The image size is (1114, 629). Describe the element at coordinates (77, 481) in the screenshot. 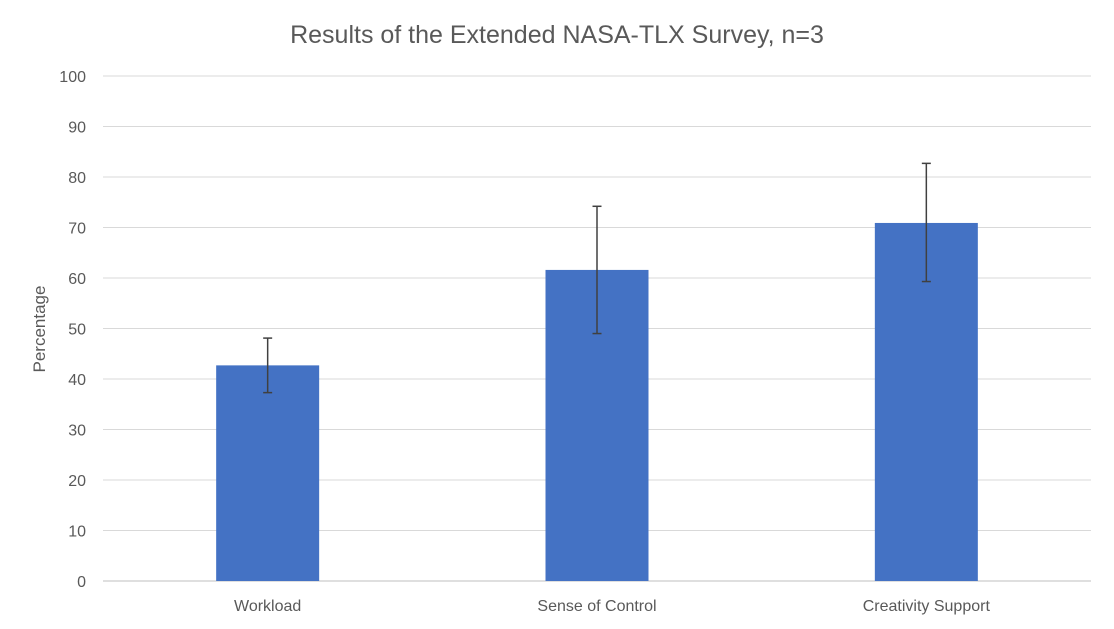

I see `y-tick-label: 20` at that location.